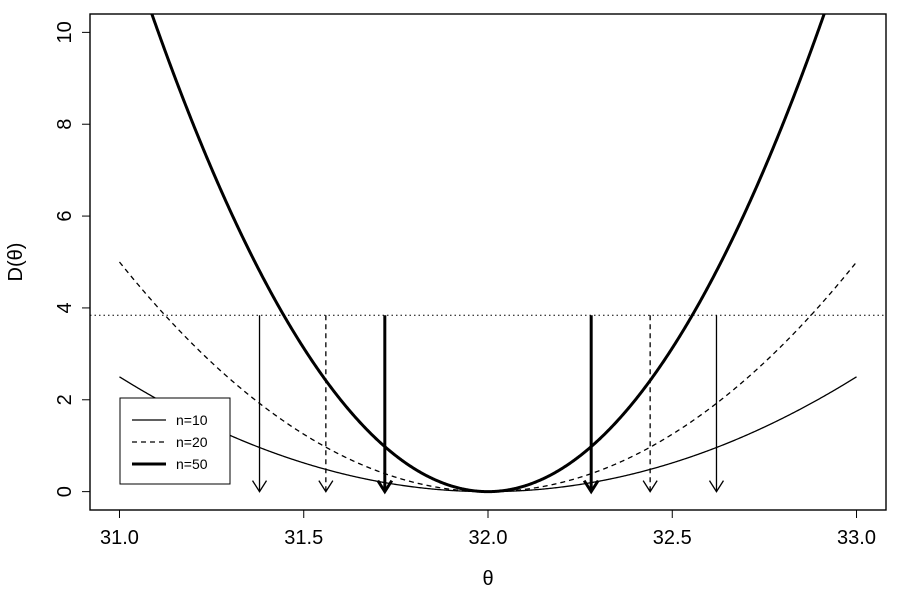  What do you see at coordinates (192, 464) in the screenshot?
I see `legend-label: n=50` at bounding box center [192, 464].